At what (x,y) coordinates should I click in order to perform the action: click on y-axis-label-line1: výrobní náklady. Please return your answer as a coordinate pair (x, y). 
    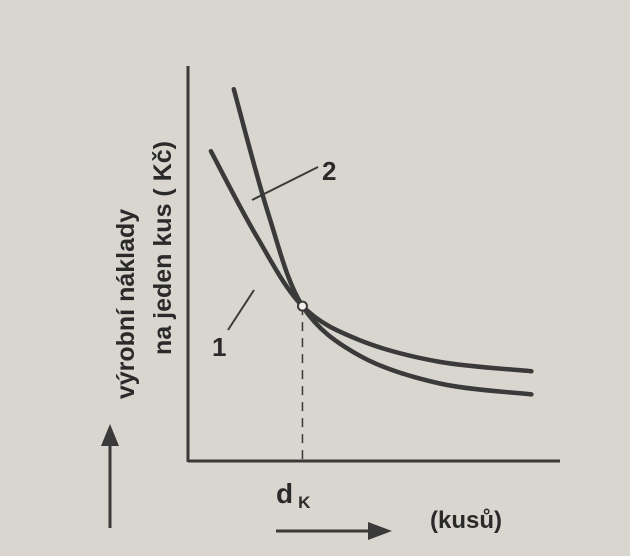
    Looking at the image, I should click on (126, 304).